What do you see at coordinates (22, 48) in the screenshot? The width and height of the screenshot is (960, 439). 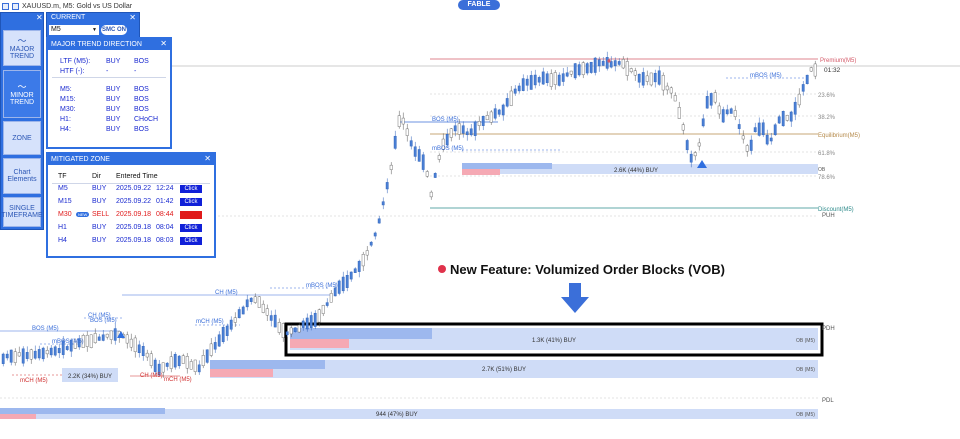 I see `major-trend-button: 〜 MAJOR TREND` at bounding box center [22, 48].